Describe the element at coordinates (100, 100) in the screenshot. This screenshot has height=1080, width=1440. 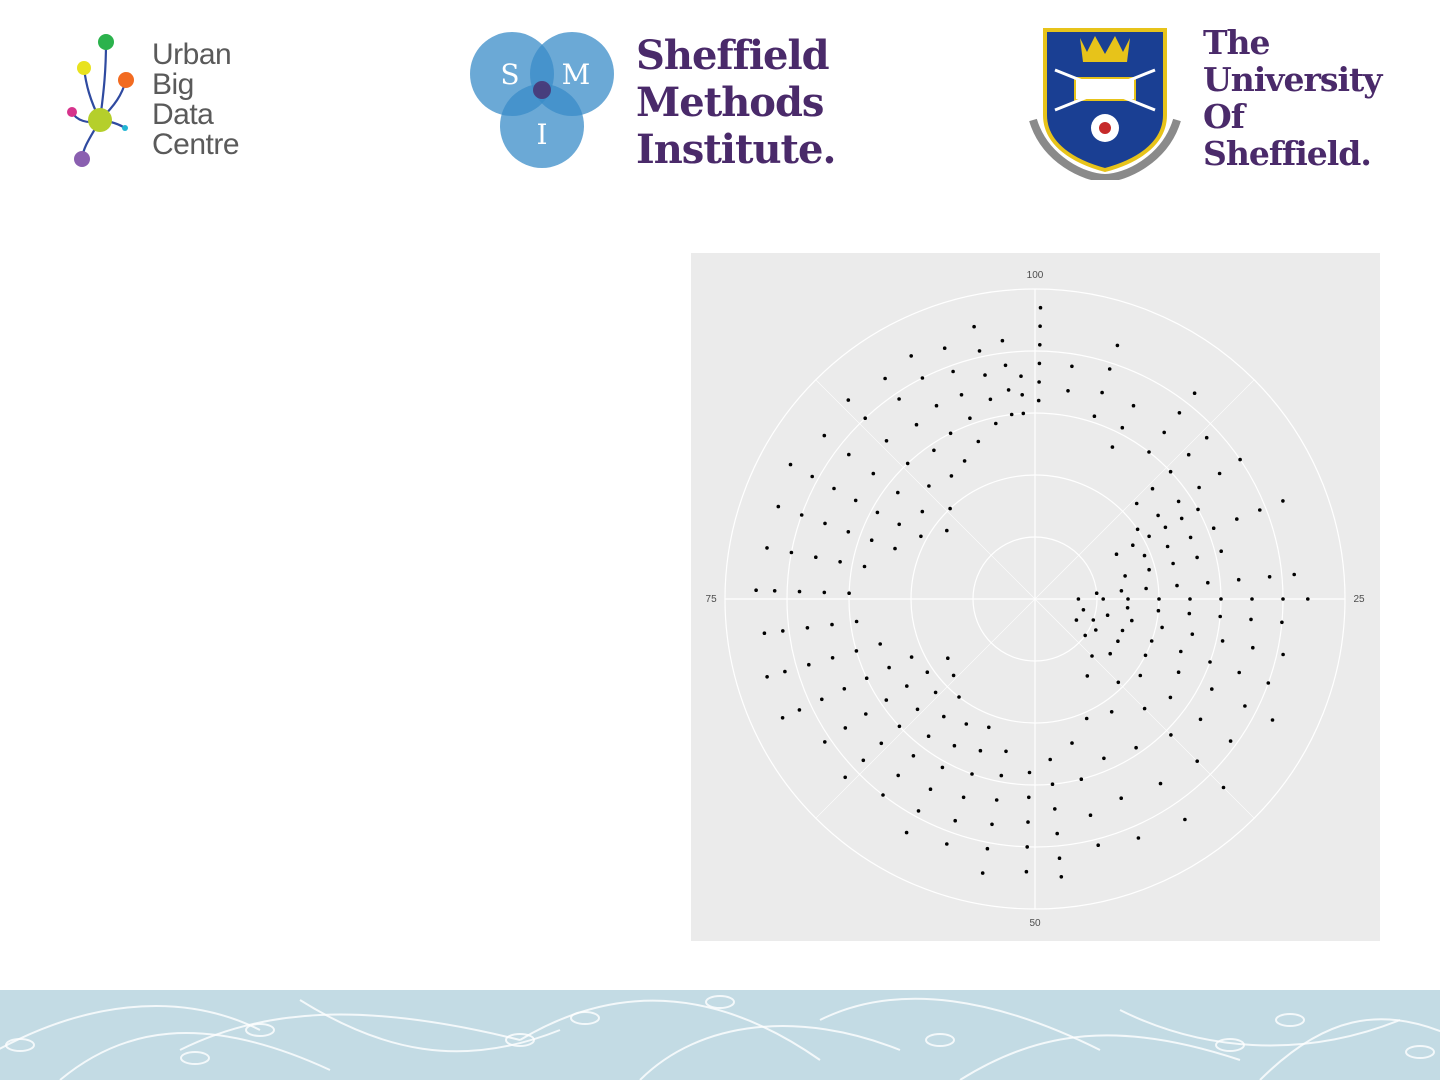
I see `ubdc-tree-icon` at that location.